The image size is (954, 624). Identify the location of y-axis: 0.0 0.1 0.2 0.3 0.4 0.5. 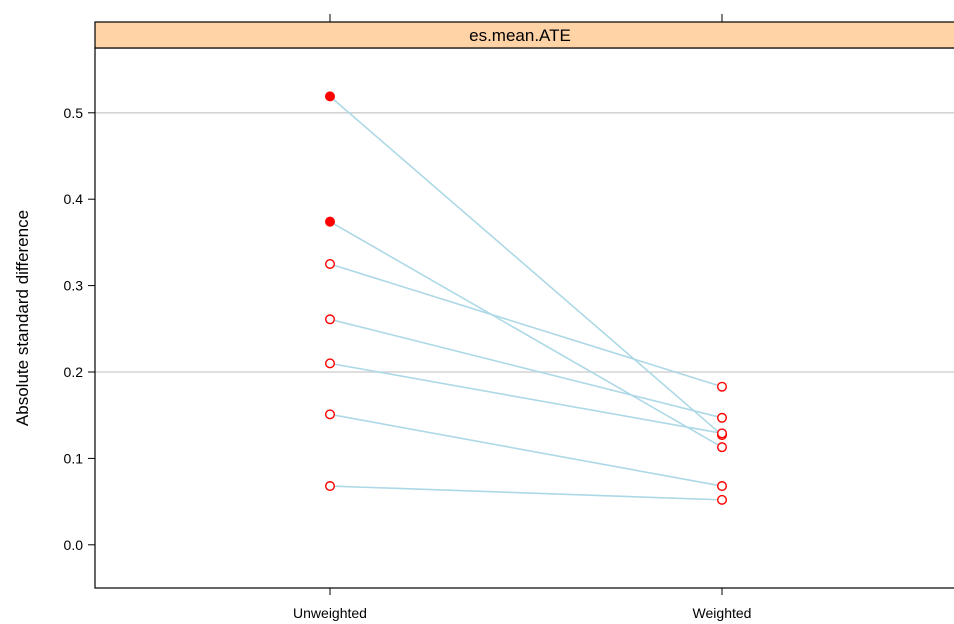
(79, 329).